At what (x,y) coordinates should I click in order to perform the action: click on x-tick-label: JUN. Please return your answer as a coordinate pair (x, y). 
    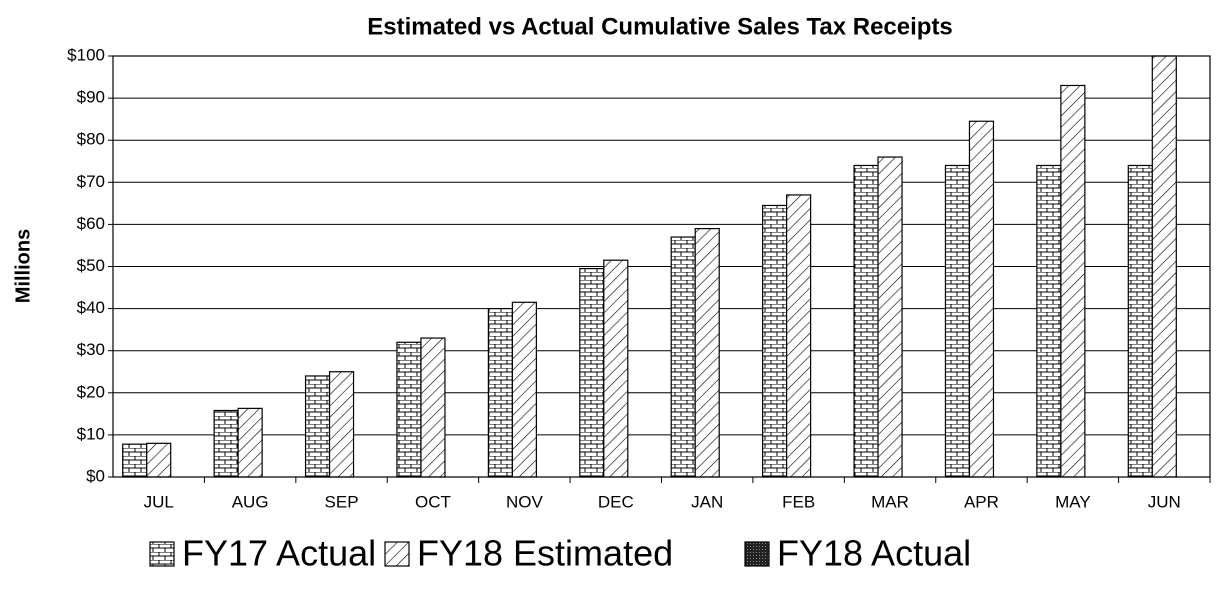
    Looking at the image, I should click on (1164, 501).